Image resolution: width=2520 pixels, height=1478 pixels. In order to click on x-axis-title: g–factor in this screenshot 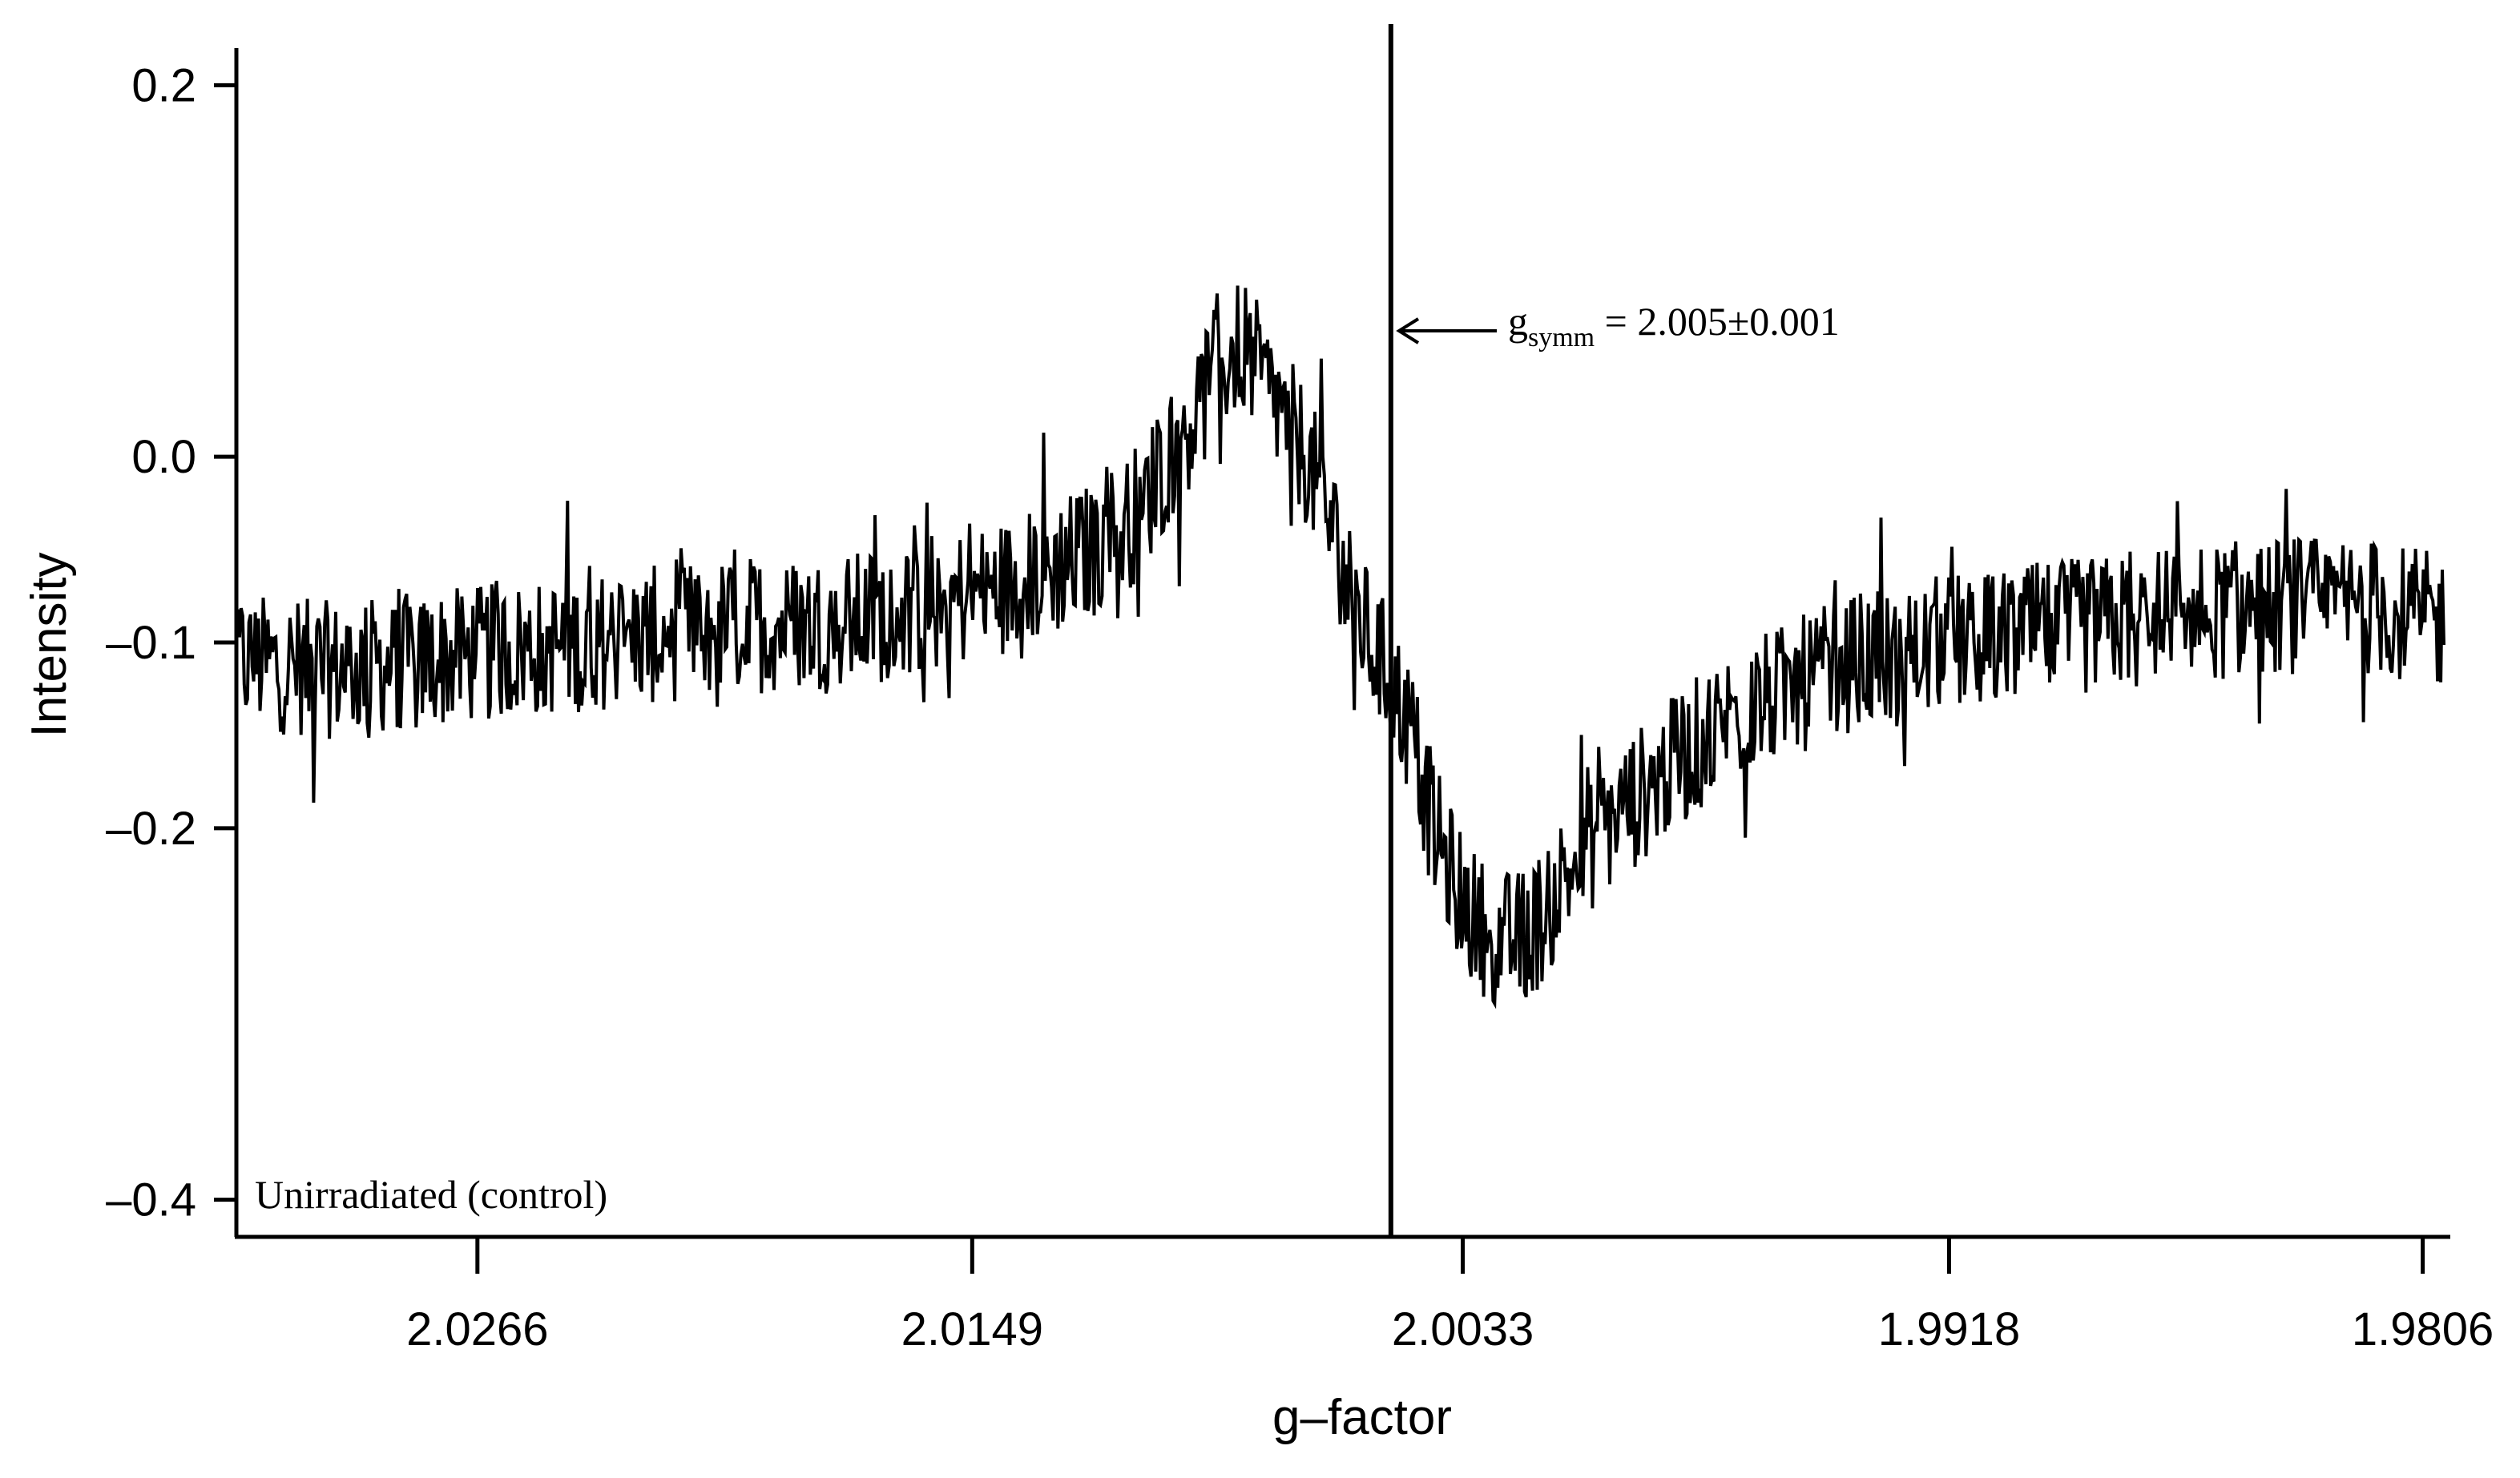, I will do `click(1362, 1417)`.